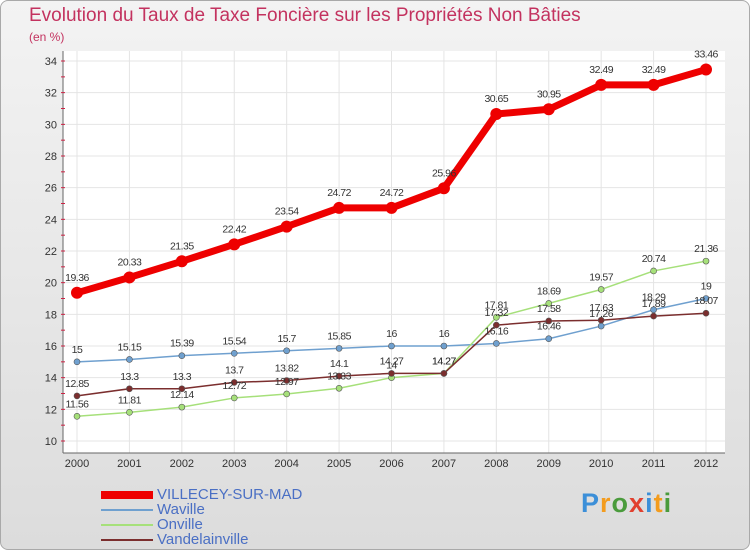 The image size is (750, 550). I want to click on y-tick-label: 24, so click(51, 220).